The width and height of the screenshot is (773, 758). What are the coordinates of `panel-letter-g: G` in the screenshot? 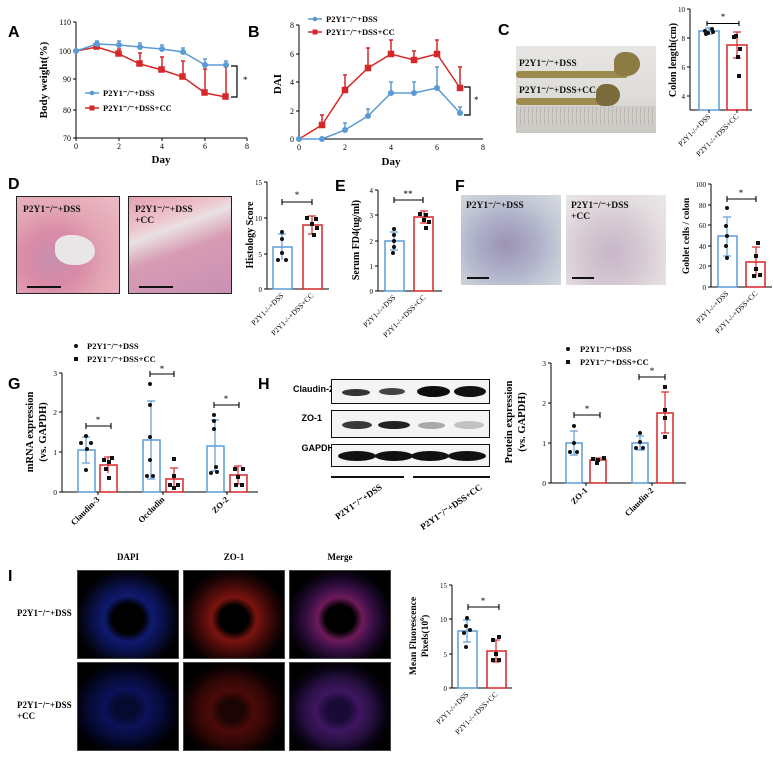 It's located at (14, 384).